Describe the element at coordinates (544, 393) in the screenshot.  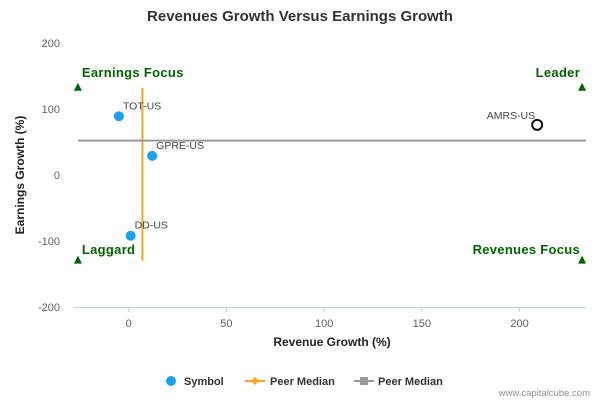
I see `credit-text: www.capitalcube.com` at that location.